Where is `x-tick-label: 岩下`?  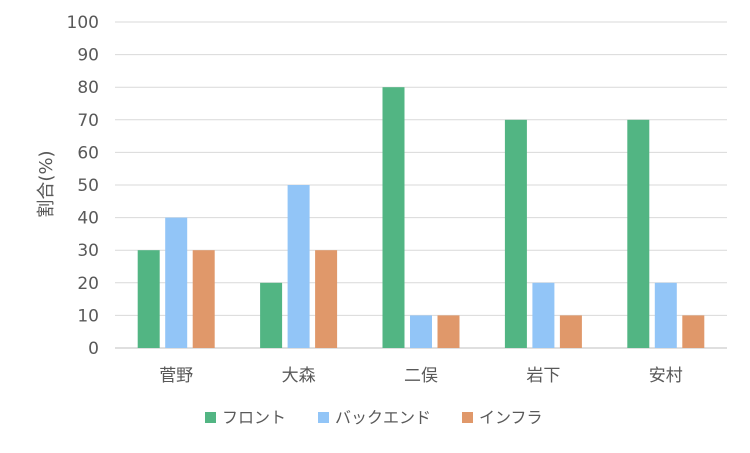 x-tick-label: 岩下 is located at coordinates (543, 376).